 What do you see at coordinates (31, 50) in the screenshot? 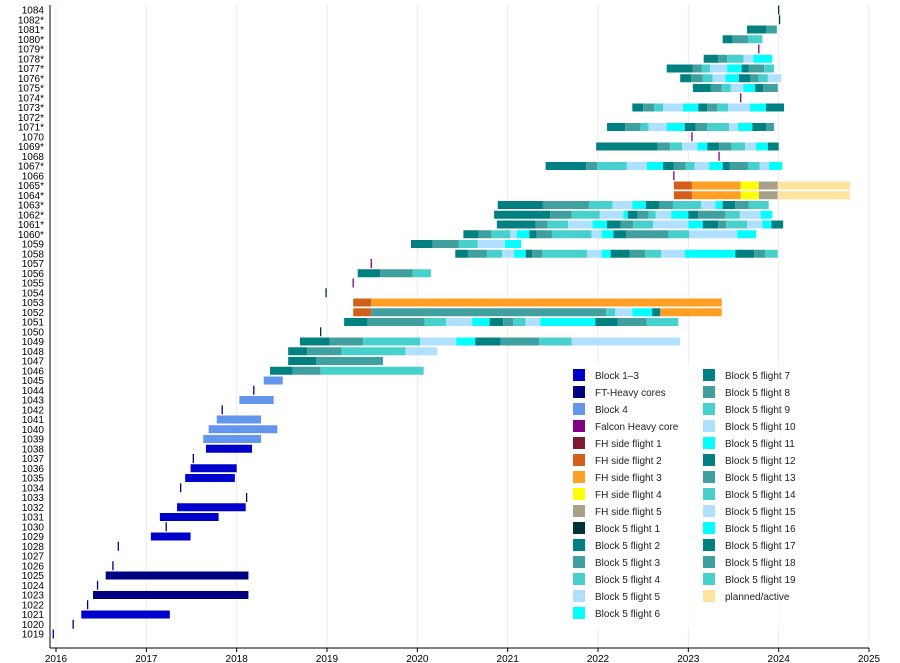
I see `y-tick-label: 1079*` at bounding box center [31, 50].